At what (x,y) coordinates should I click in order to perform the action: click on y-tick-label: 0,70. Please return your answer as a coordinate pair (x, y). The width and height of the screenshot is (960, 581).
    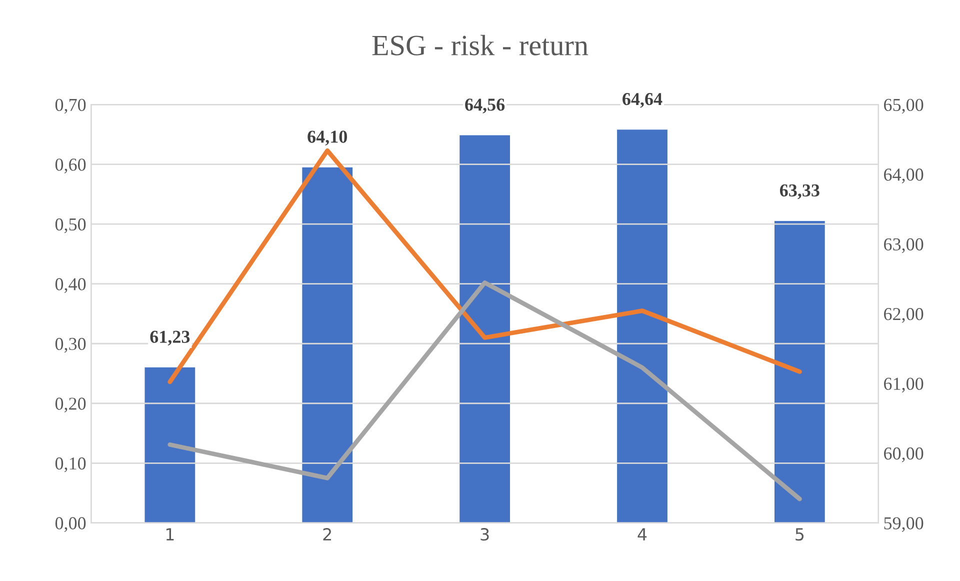
    Looking at the image, I should click on (70, 106).